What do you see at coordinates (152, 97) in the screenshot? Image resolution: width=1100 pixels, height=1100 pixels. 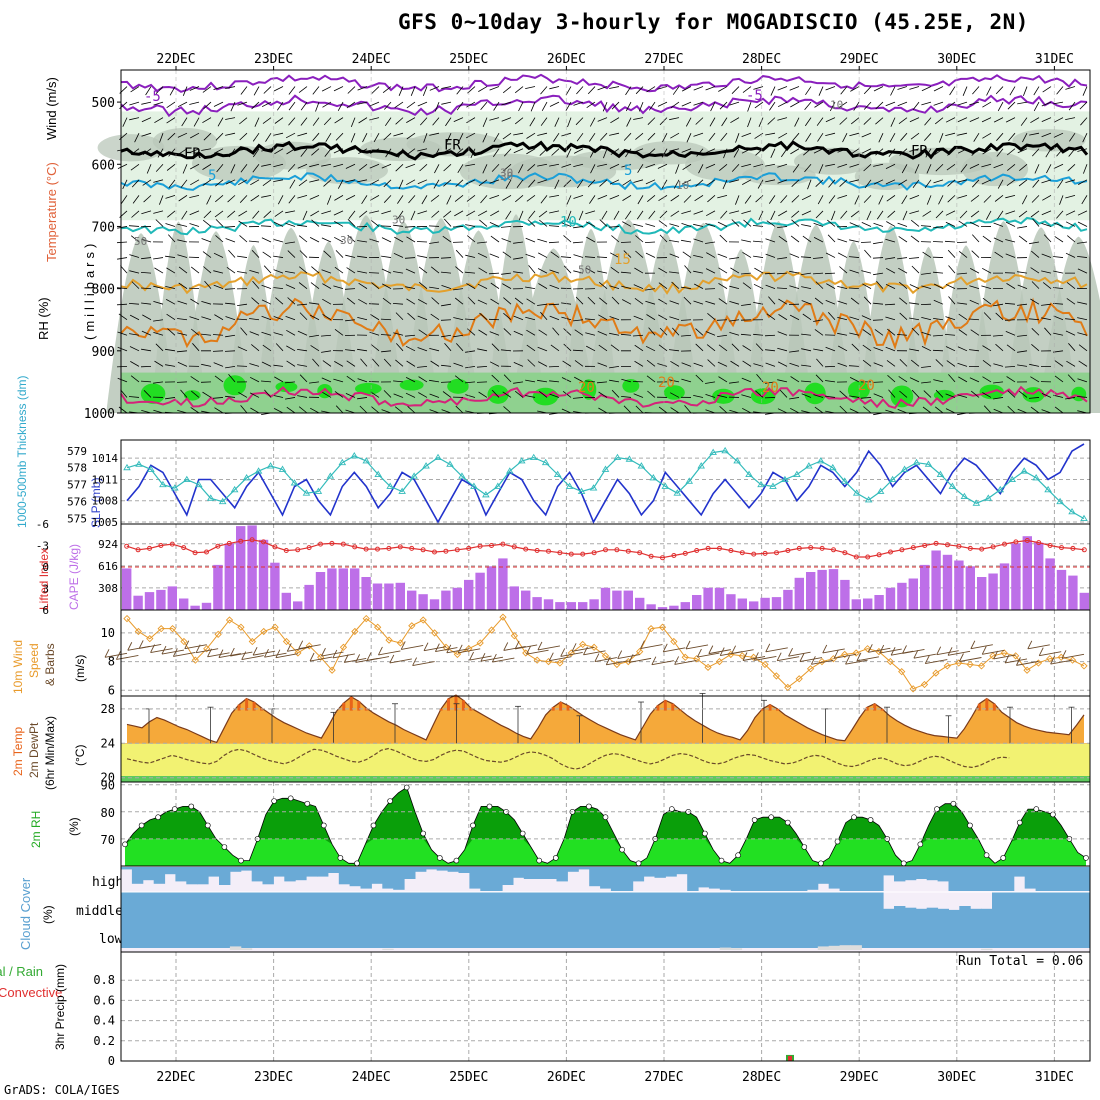 I see `contour-label-500: -5` at bounding box center [152, 97].